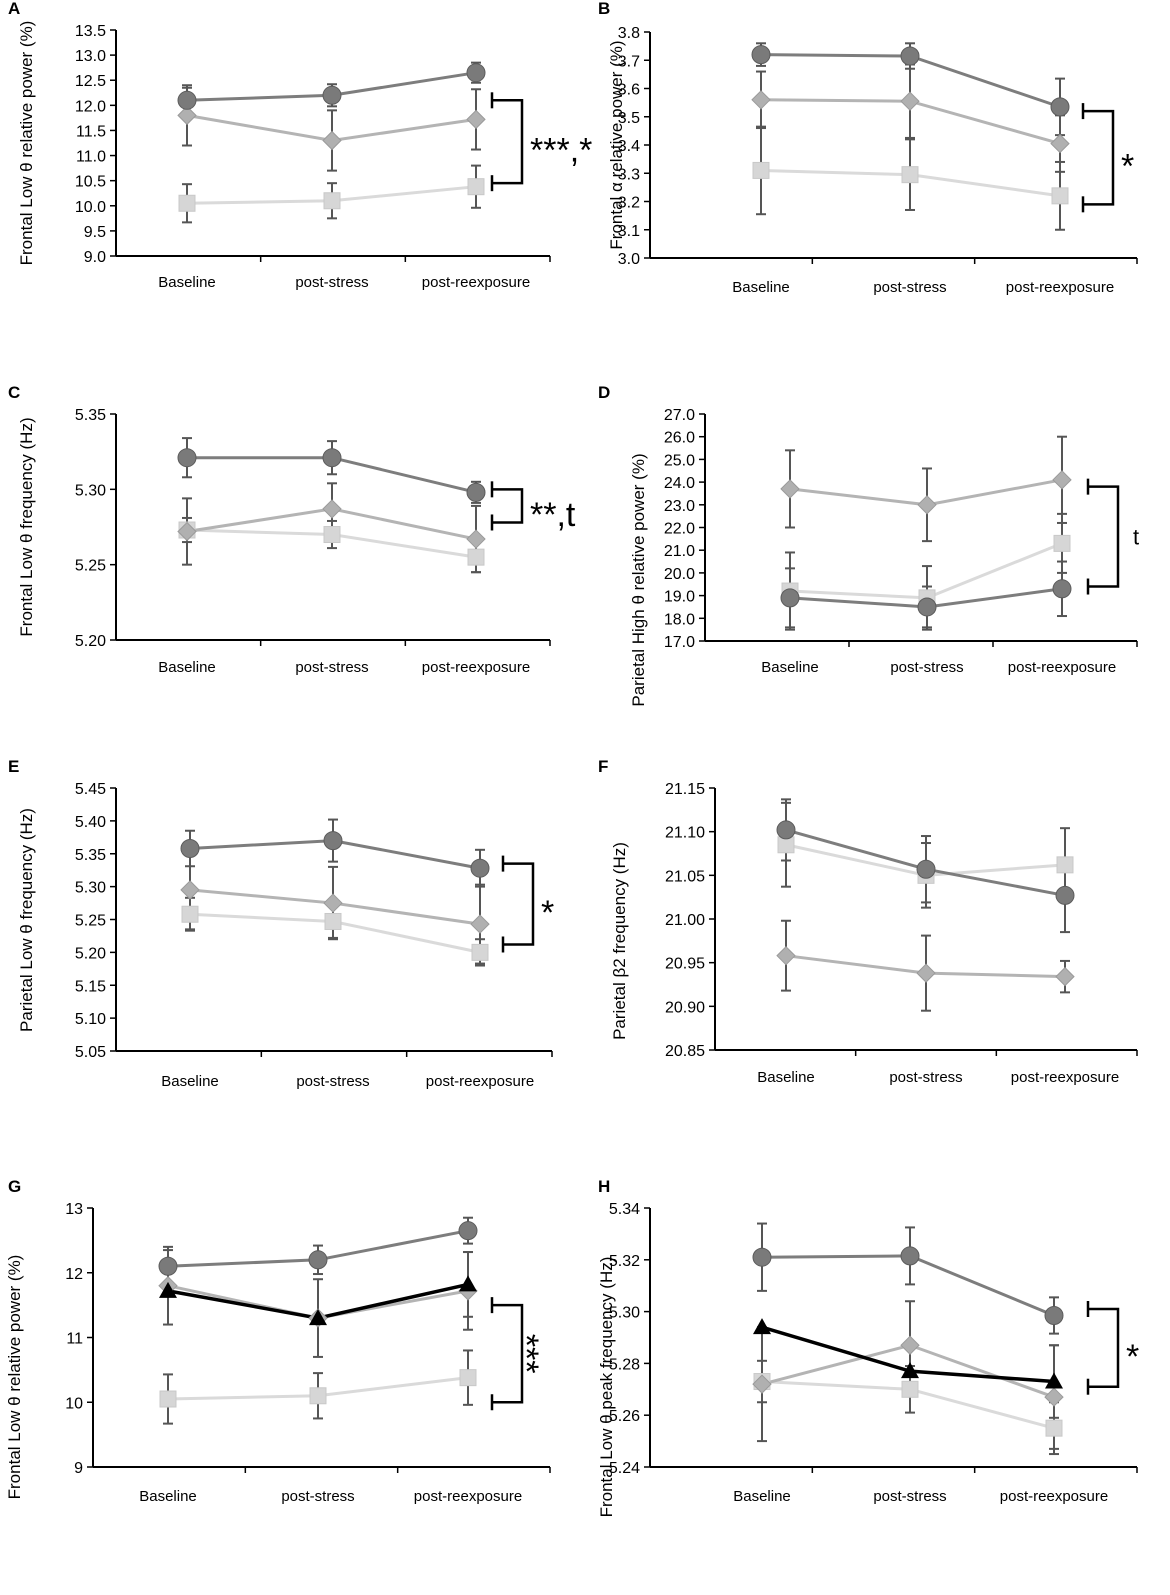 The image size is (1170, 1595). I want to click on y-tick-label: 3.1, so click(629, 231).